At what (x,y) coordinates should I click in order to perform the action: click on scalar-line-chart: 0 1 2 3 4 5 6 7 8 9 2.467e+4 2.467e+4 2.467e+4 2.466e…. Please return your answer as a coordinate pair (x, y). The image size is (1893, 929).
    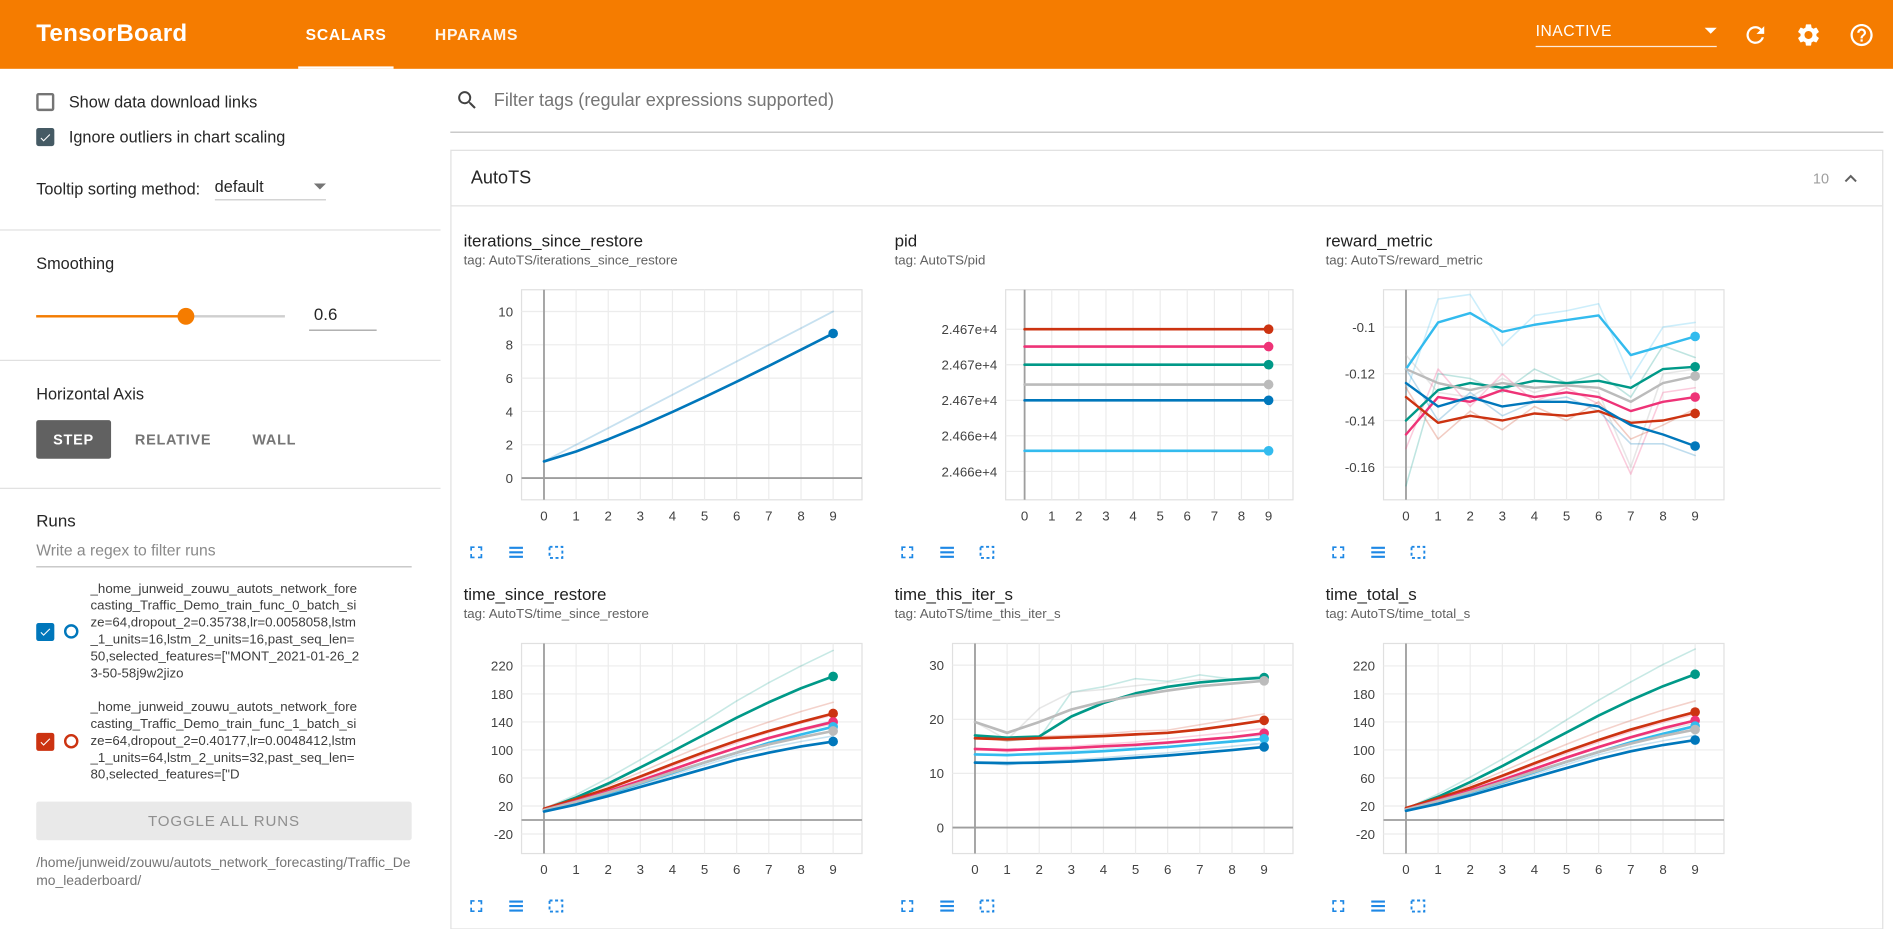
    Looking at the image, I should click on (1103, 408).